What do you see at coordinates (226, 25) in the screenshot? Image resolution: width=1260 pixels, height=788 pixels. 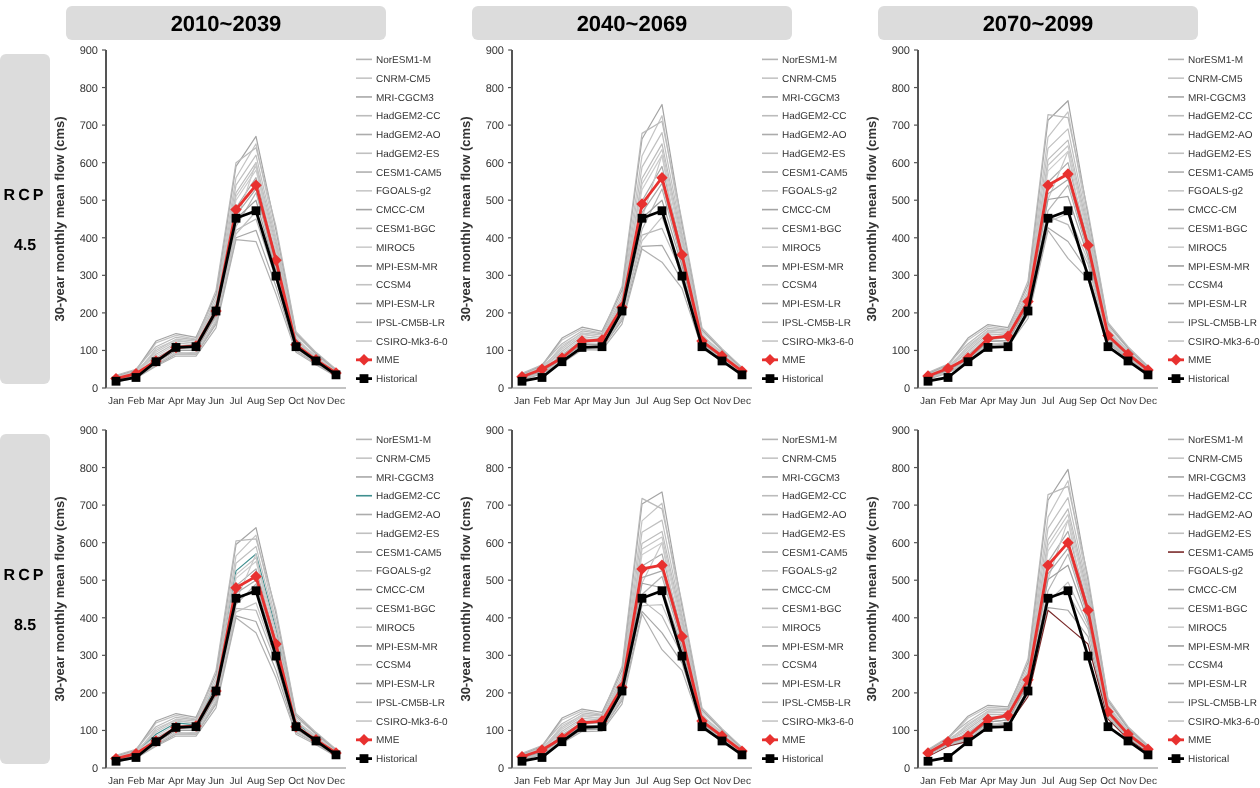 I see `chart-title: 2010~2039` at bounding box center [226, 25].